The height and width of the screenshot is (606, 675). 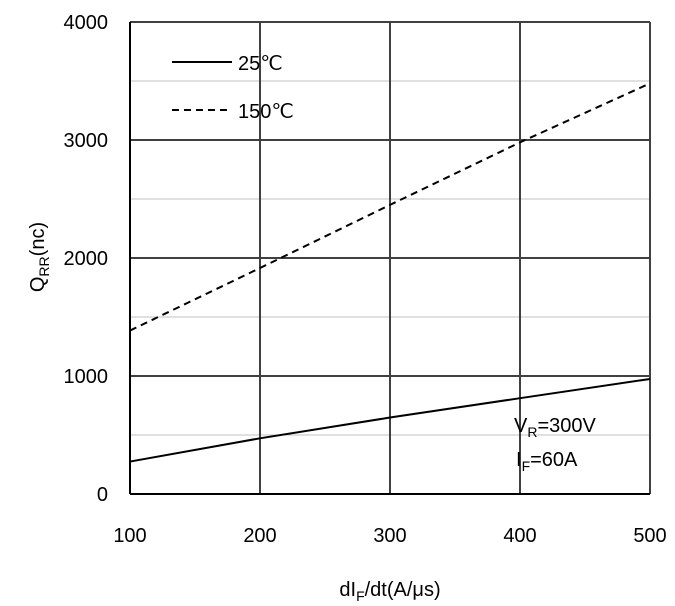 What do you see at coordinates (102, 495) in the screenshot?
I see `y-tick-label: 0` at bounding box center [102, 495].